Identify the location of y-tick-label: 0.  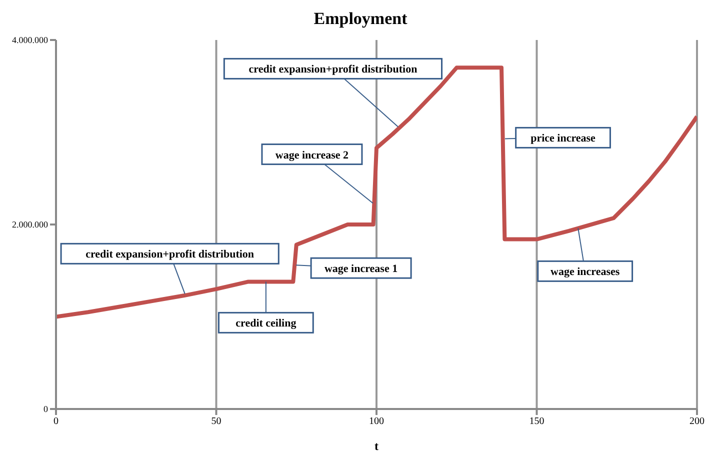
(46, 409).